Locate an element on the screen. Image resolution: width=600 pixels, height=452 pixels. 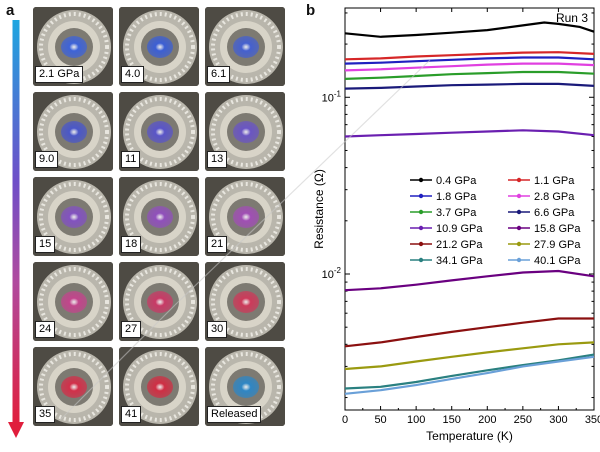
y-tick-label: 10⁻² is located at coordinates (332, 273).